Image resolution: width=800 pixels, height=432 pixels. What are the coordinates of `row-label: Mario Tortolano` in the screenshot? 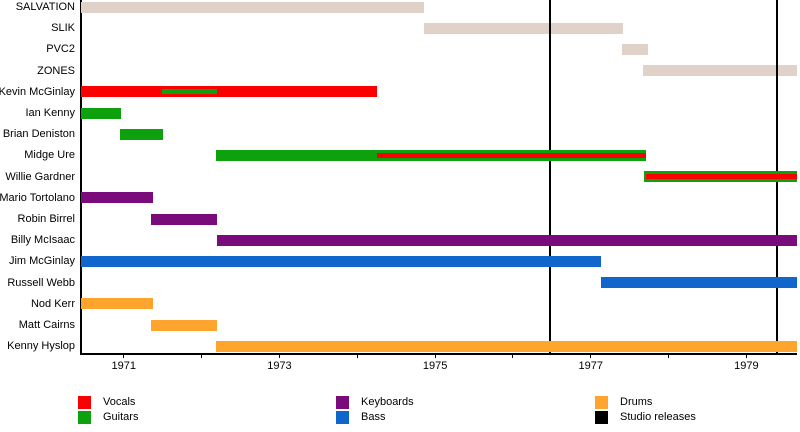 It's located at (37, 197).